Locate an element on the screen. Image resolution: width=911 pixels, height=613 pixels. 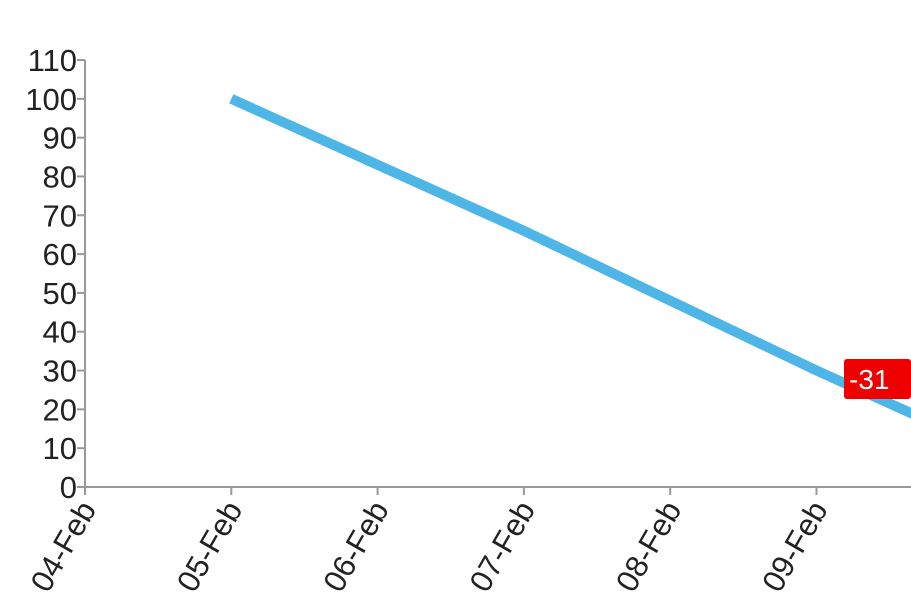
x-tick-label: 07-Feb is located at coordinates (502, 546).